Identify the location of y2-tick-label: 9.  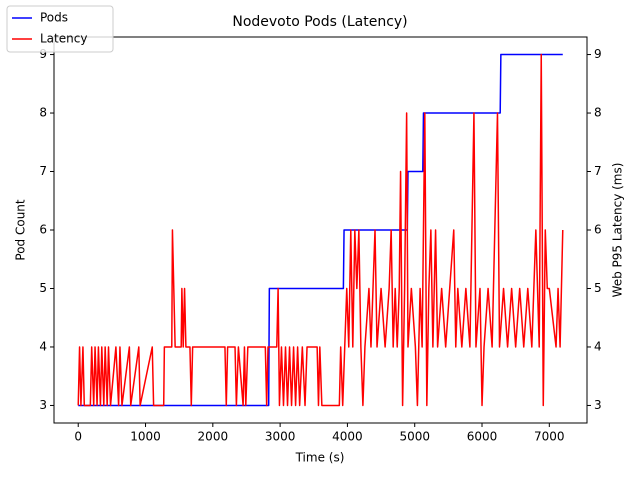
(598, 54).